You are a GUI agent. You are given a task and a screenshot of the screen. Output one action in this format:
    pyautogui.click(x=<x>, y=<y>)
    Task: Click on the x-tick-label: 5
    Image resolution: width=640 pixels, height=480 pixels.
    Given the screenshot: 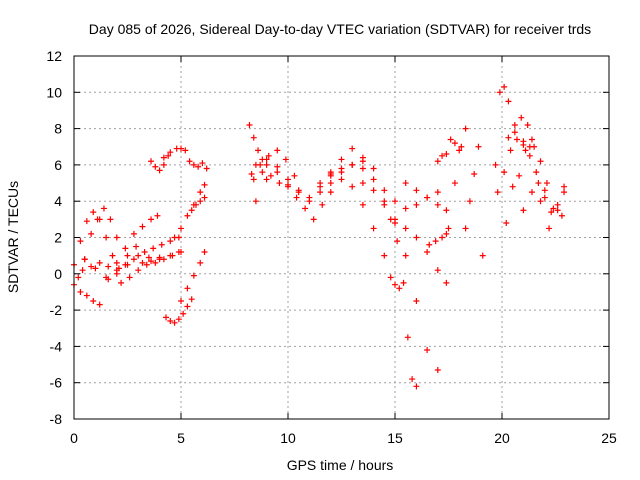 What is the action you would take?
    pyautogui.click(x=181, y=438)
    